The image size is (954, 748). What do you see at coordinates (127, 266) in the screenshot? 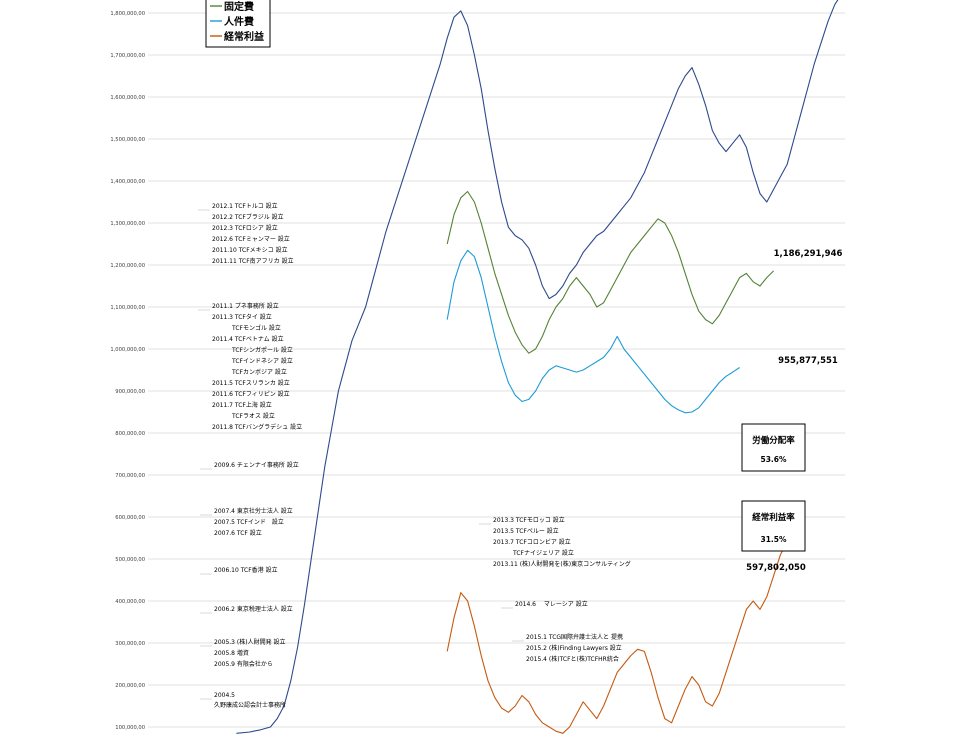
I see `y-tick-label: 1,200,000,00` at bounding box center [127, 266].